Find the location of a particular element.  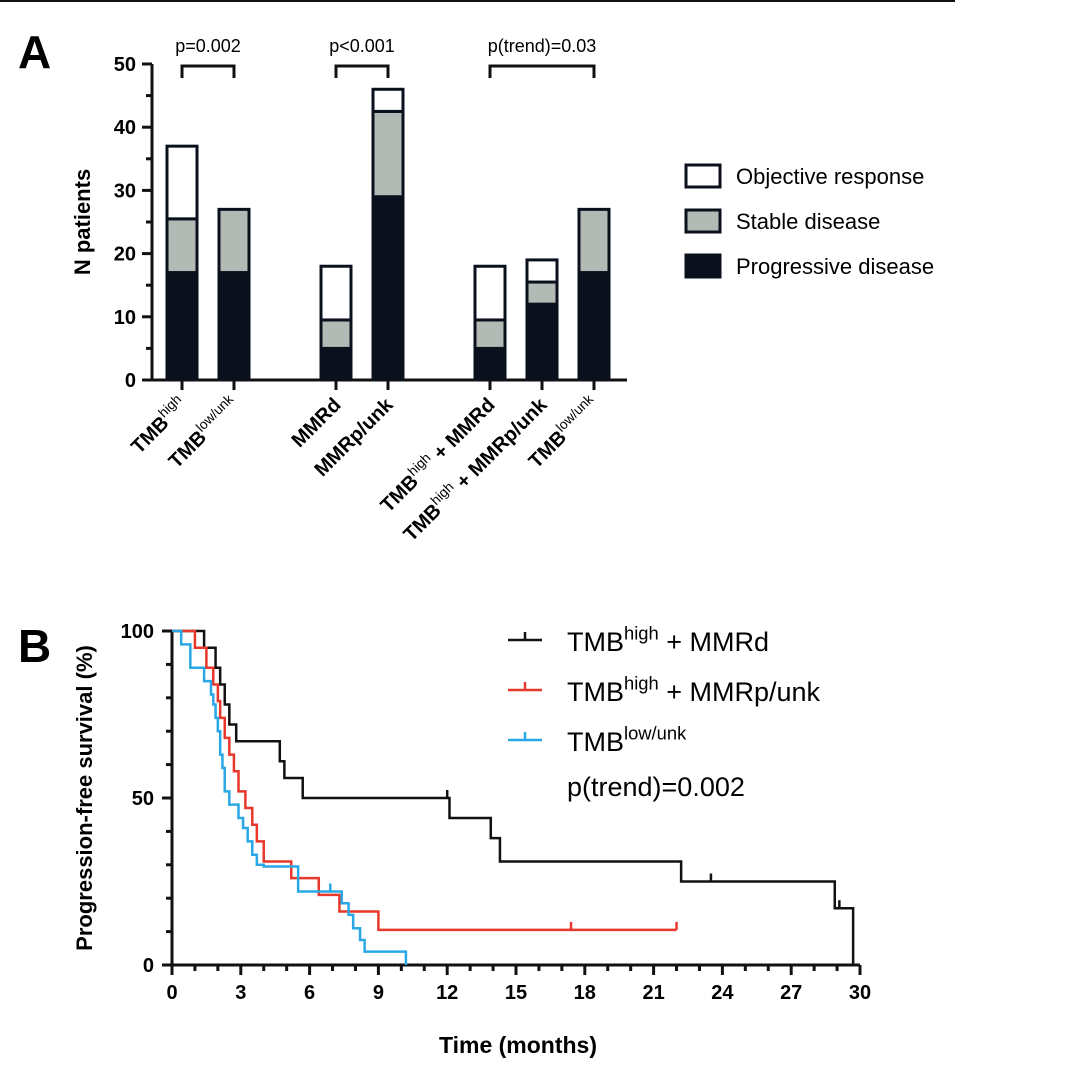

x-tick-label: 24 is located at coordinates (722, 993).